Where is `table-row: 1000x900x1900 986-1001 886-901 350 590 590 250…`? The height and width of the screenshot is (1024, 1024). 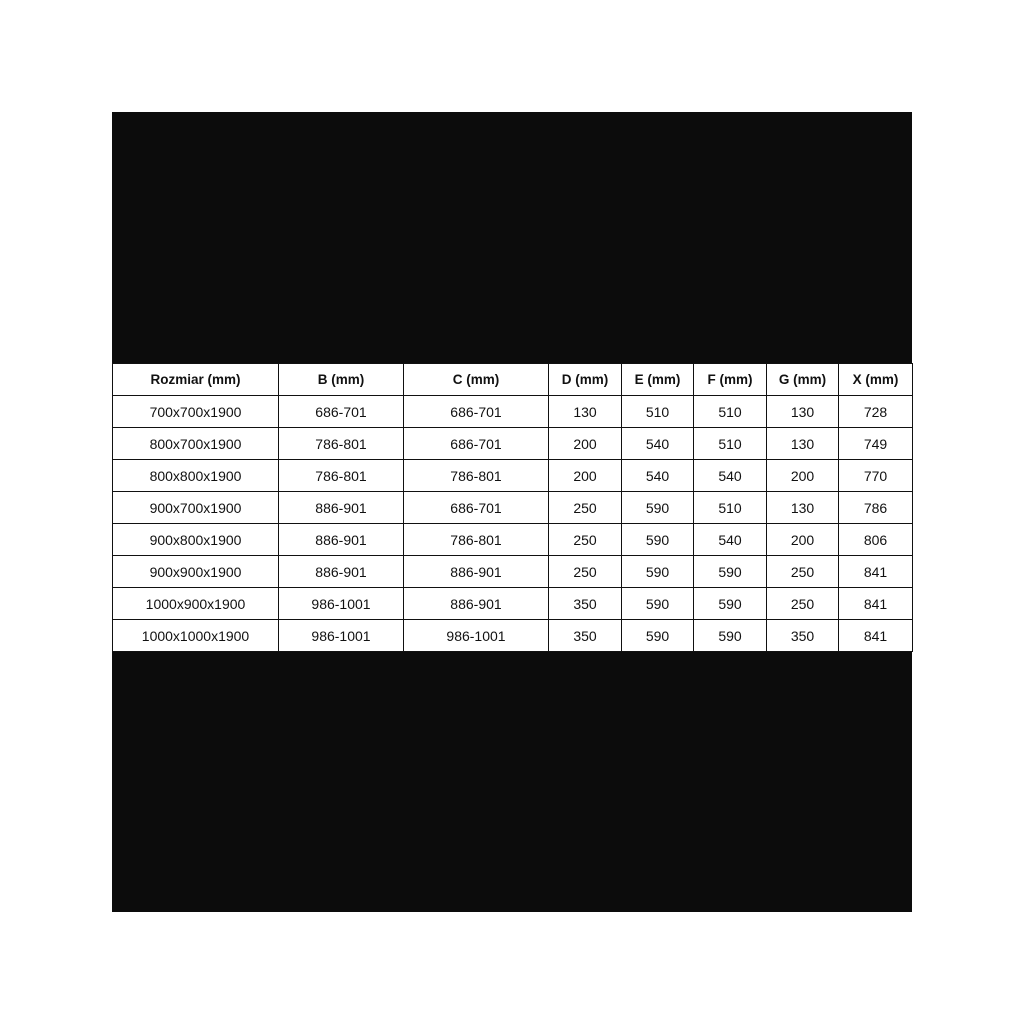
table-row: 1000x900x1900 986-1001 886-901 350 590 590 250… is located at coordinates (512, 603).